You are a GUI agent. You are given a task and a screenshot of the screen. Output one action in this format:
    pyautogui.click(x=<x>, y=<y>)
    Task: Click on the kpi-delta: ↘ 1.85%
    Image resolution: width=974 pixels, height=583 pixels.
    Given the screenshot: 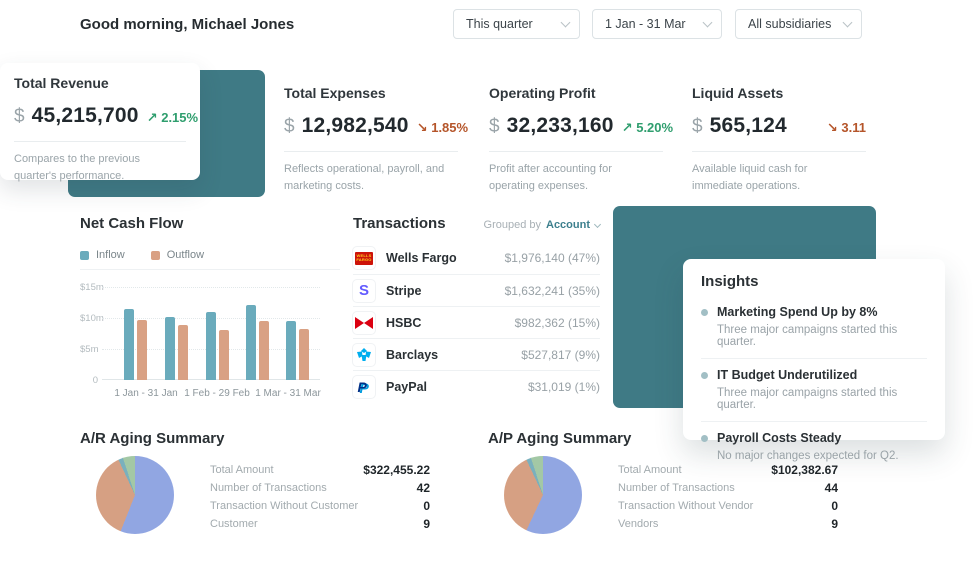 What is the action you would take?
    pyautogui.click(x=442, y=127)
    